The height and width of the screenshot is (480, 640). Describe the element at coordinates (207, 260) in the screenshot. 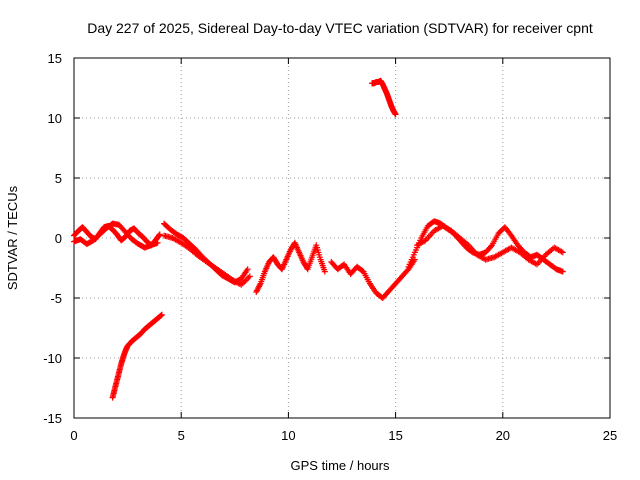

I see `series-cluster-d` at that location.